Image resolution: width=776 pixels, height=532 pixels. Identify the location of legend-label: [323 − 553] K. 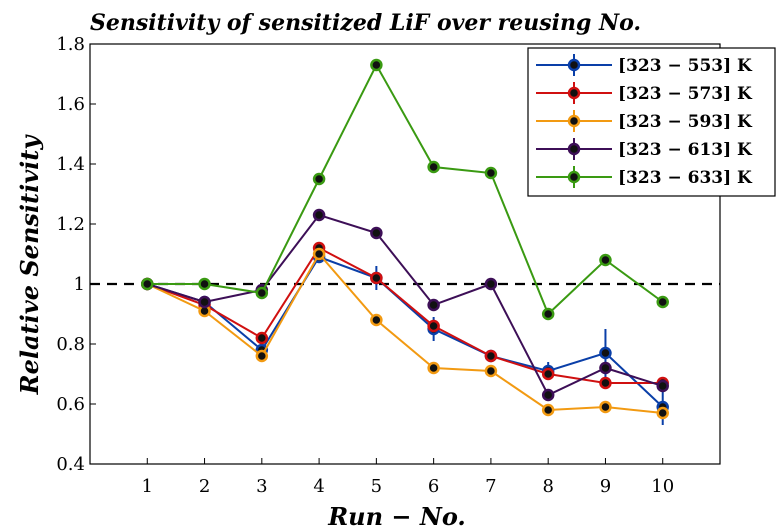
(685, 66).